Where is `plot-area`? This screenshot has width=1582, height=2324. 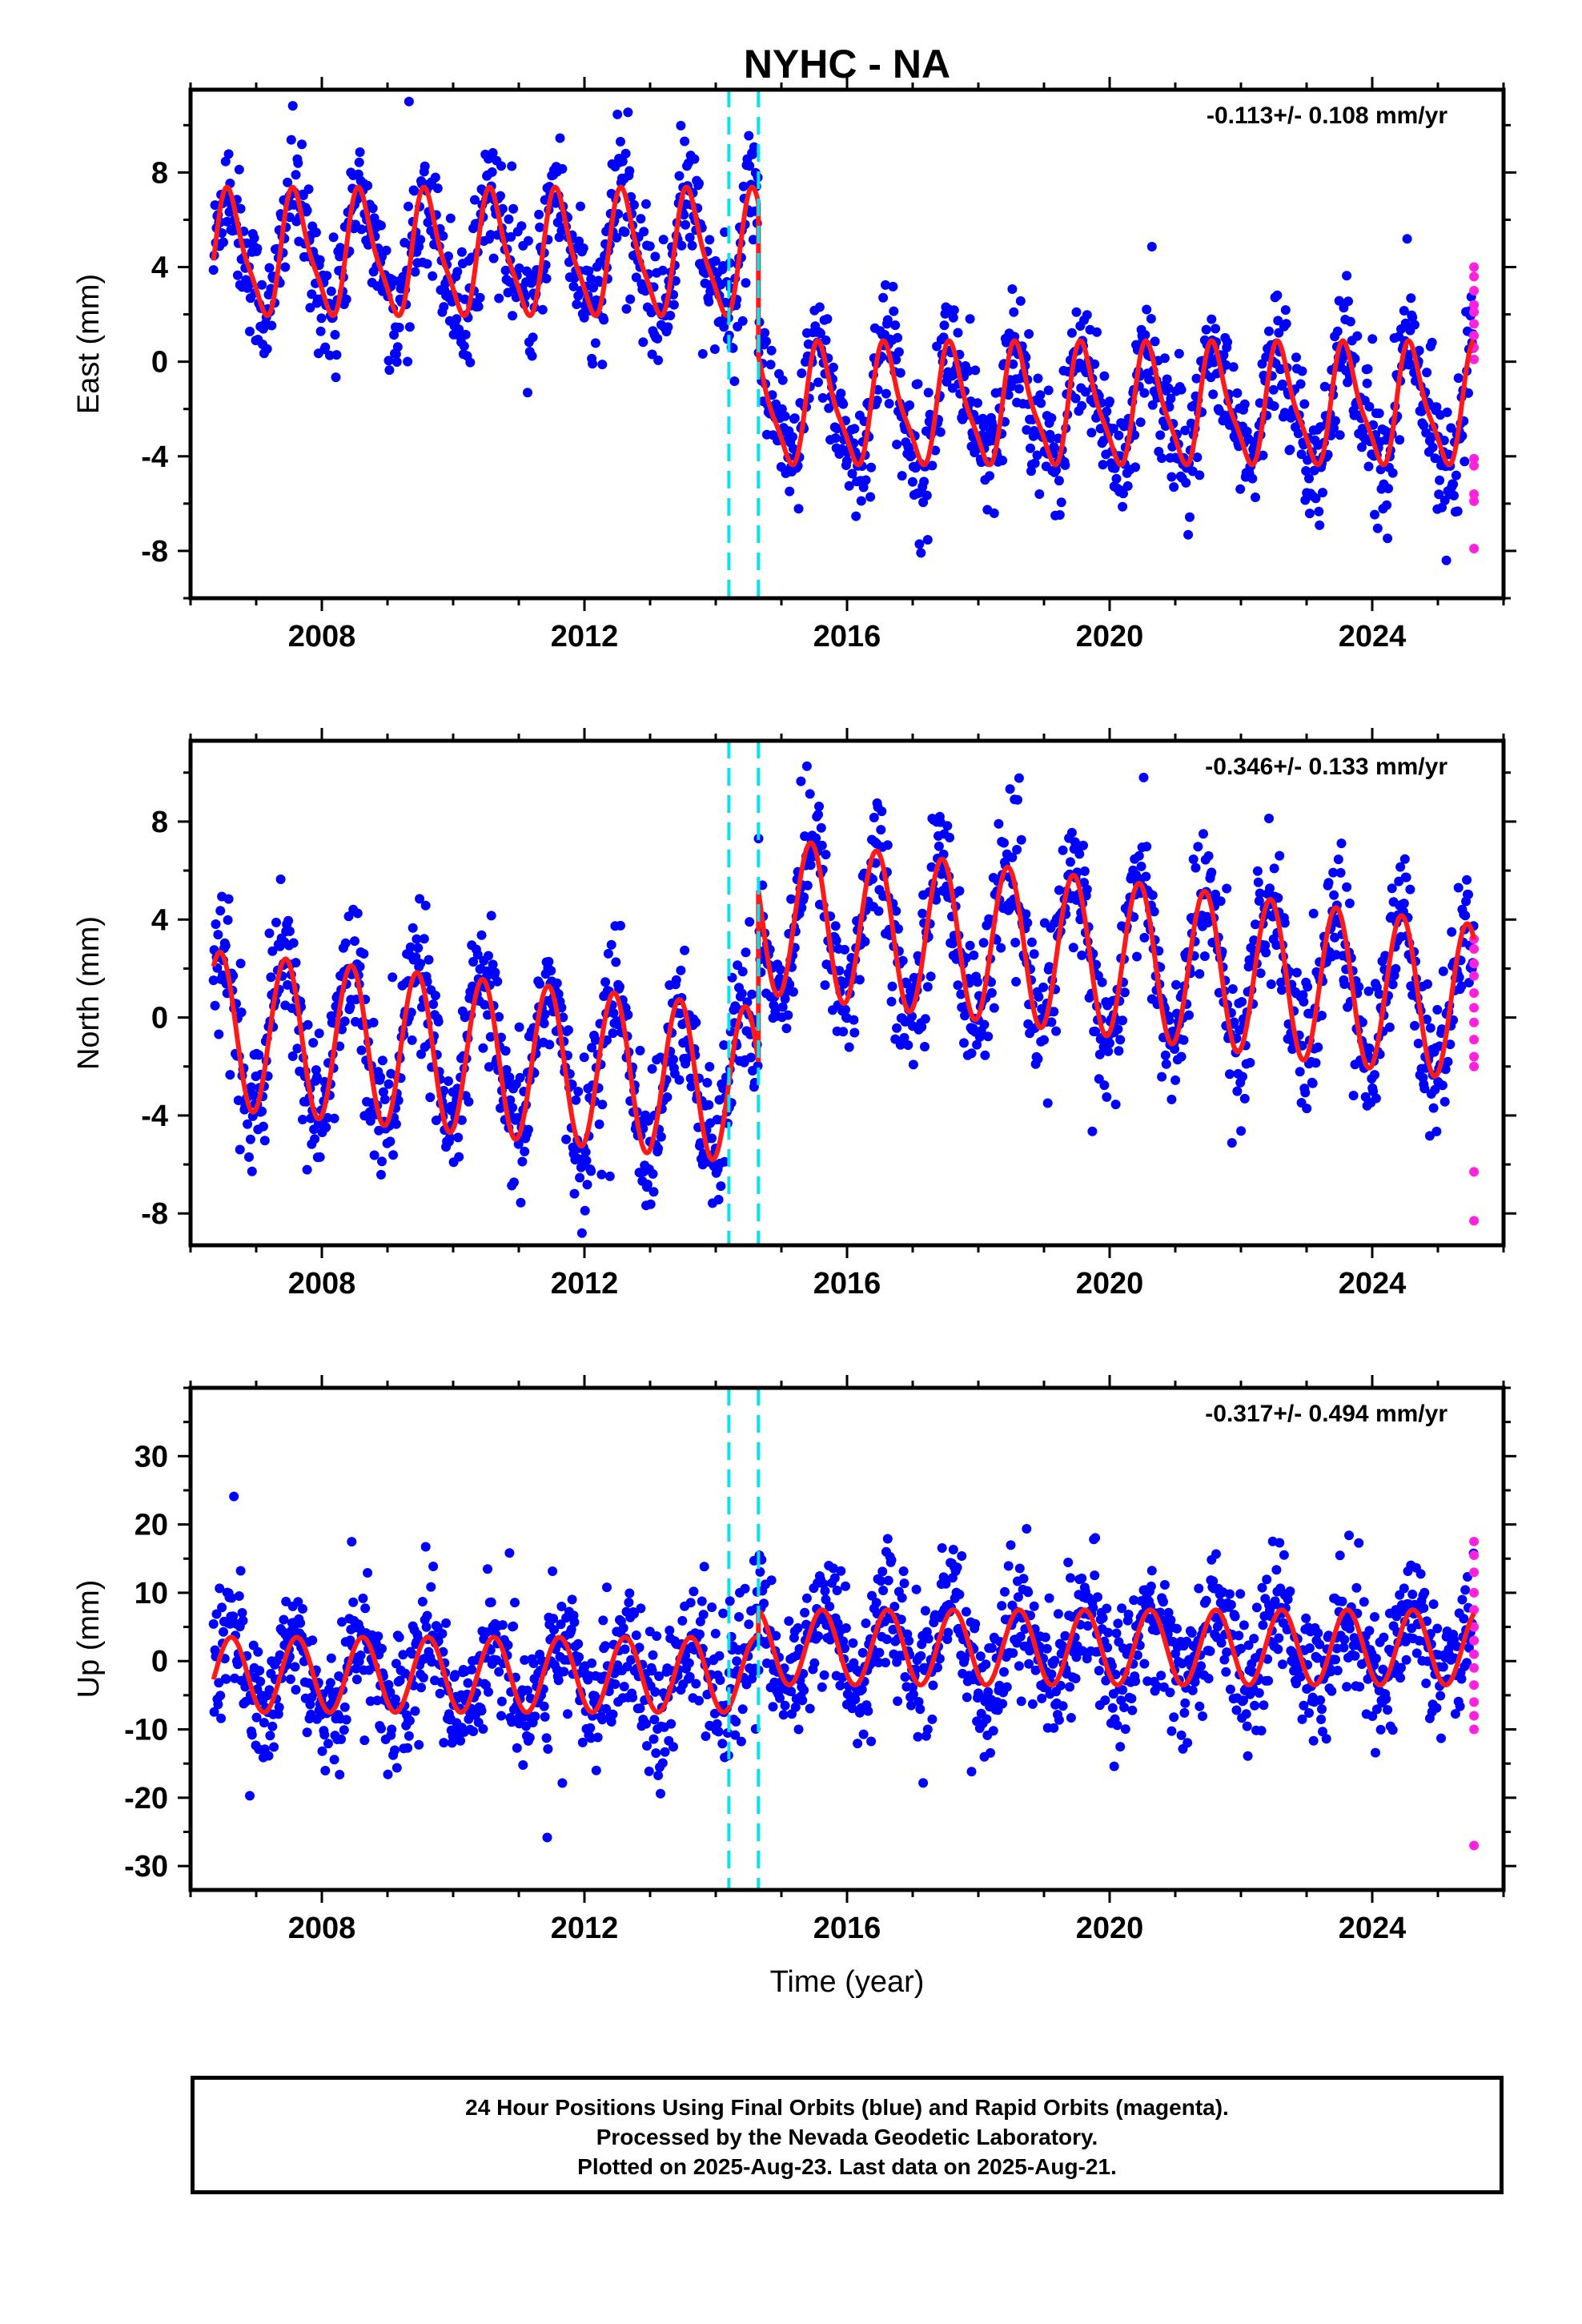 plot-area is located at coordinates (844, 1671).